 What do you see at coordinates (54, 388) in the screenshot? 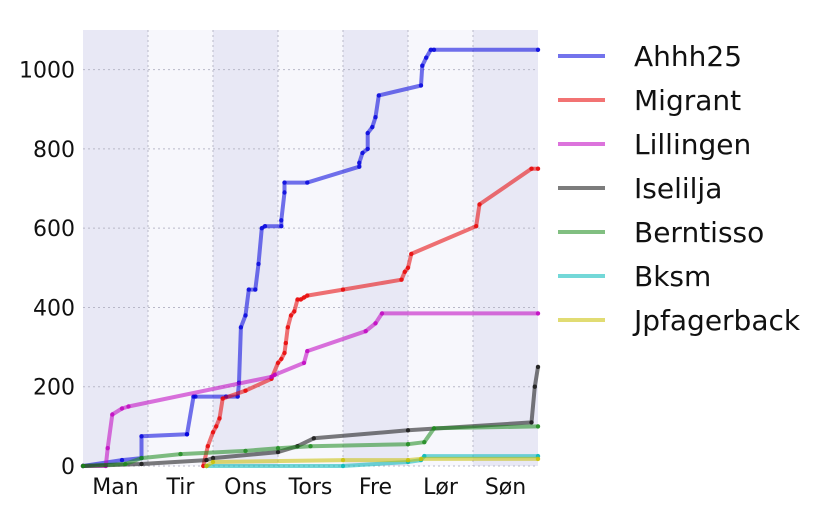
I see `y-tick-label: 200` at bounding box center [54, 388].